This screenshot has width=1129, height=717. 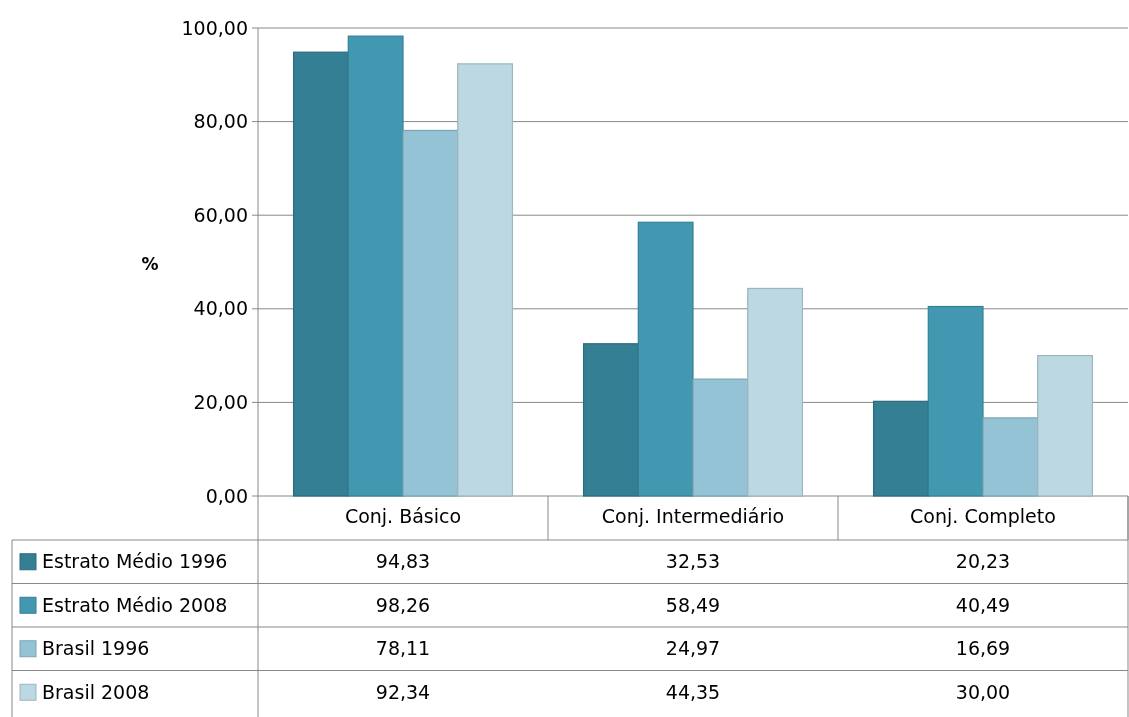 What do you see at coordinates (693, 691) in the screenshot?
I see `data-label: 44,35` at bounding box center [693, 691].